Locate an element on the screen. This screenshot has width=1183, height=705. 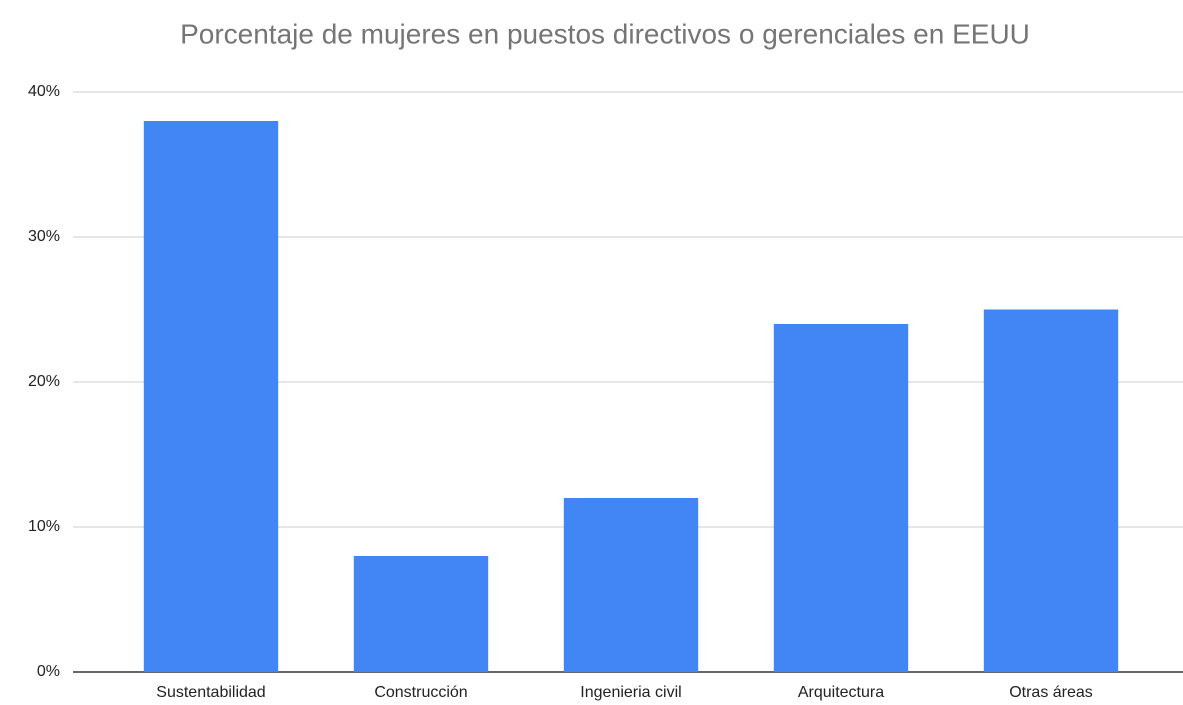
x-tick-label: Ingenieria civil is located at coordinates (630, 692).